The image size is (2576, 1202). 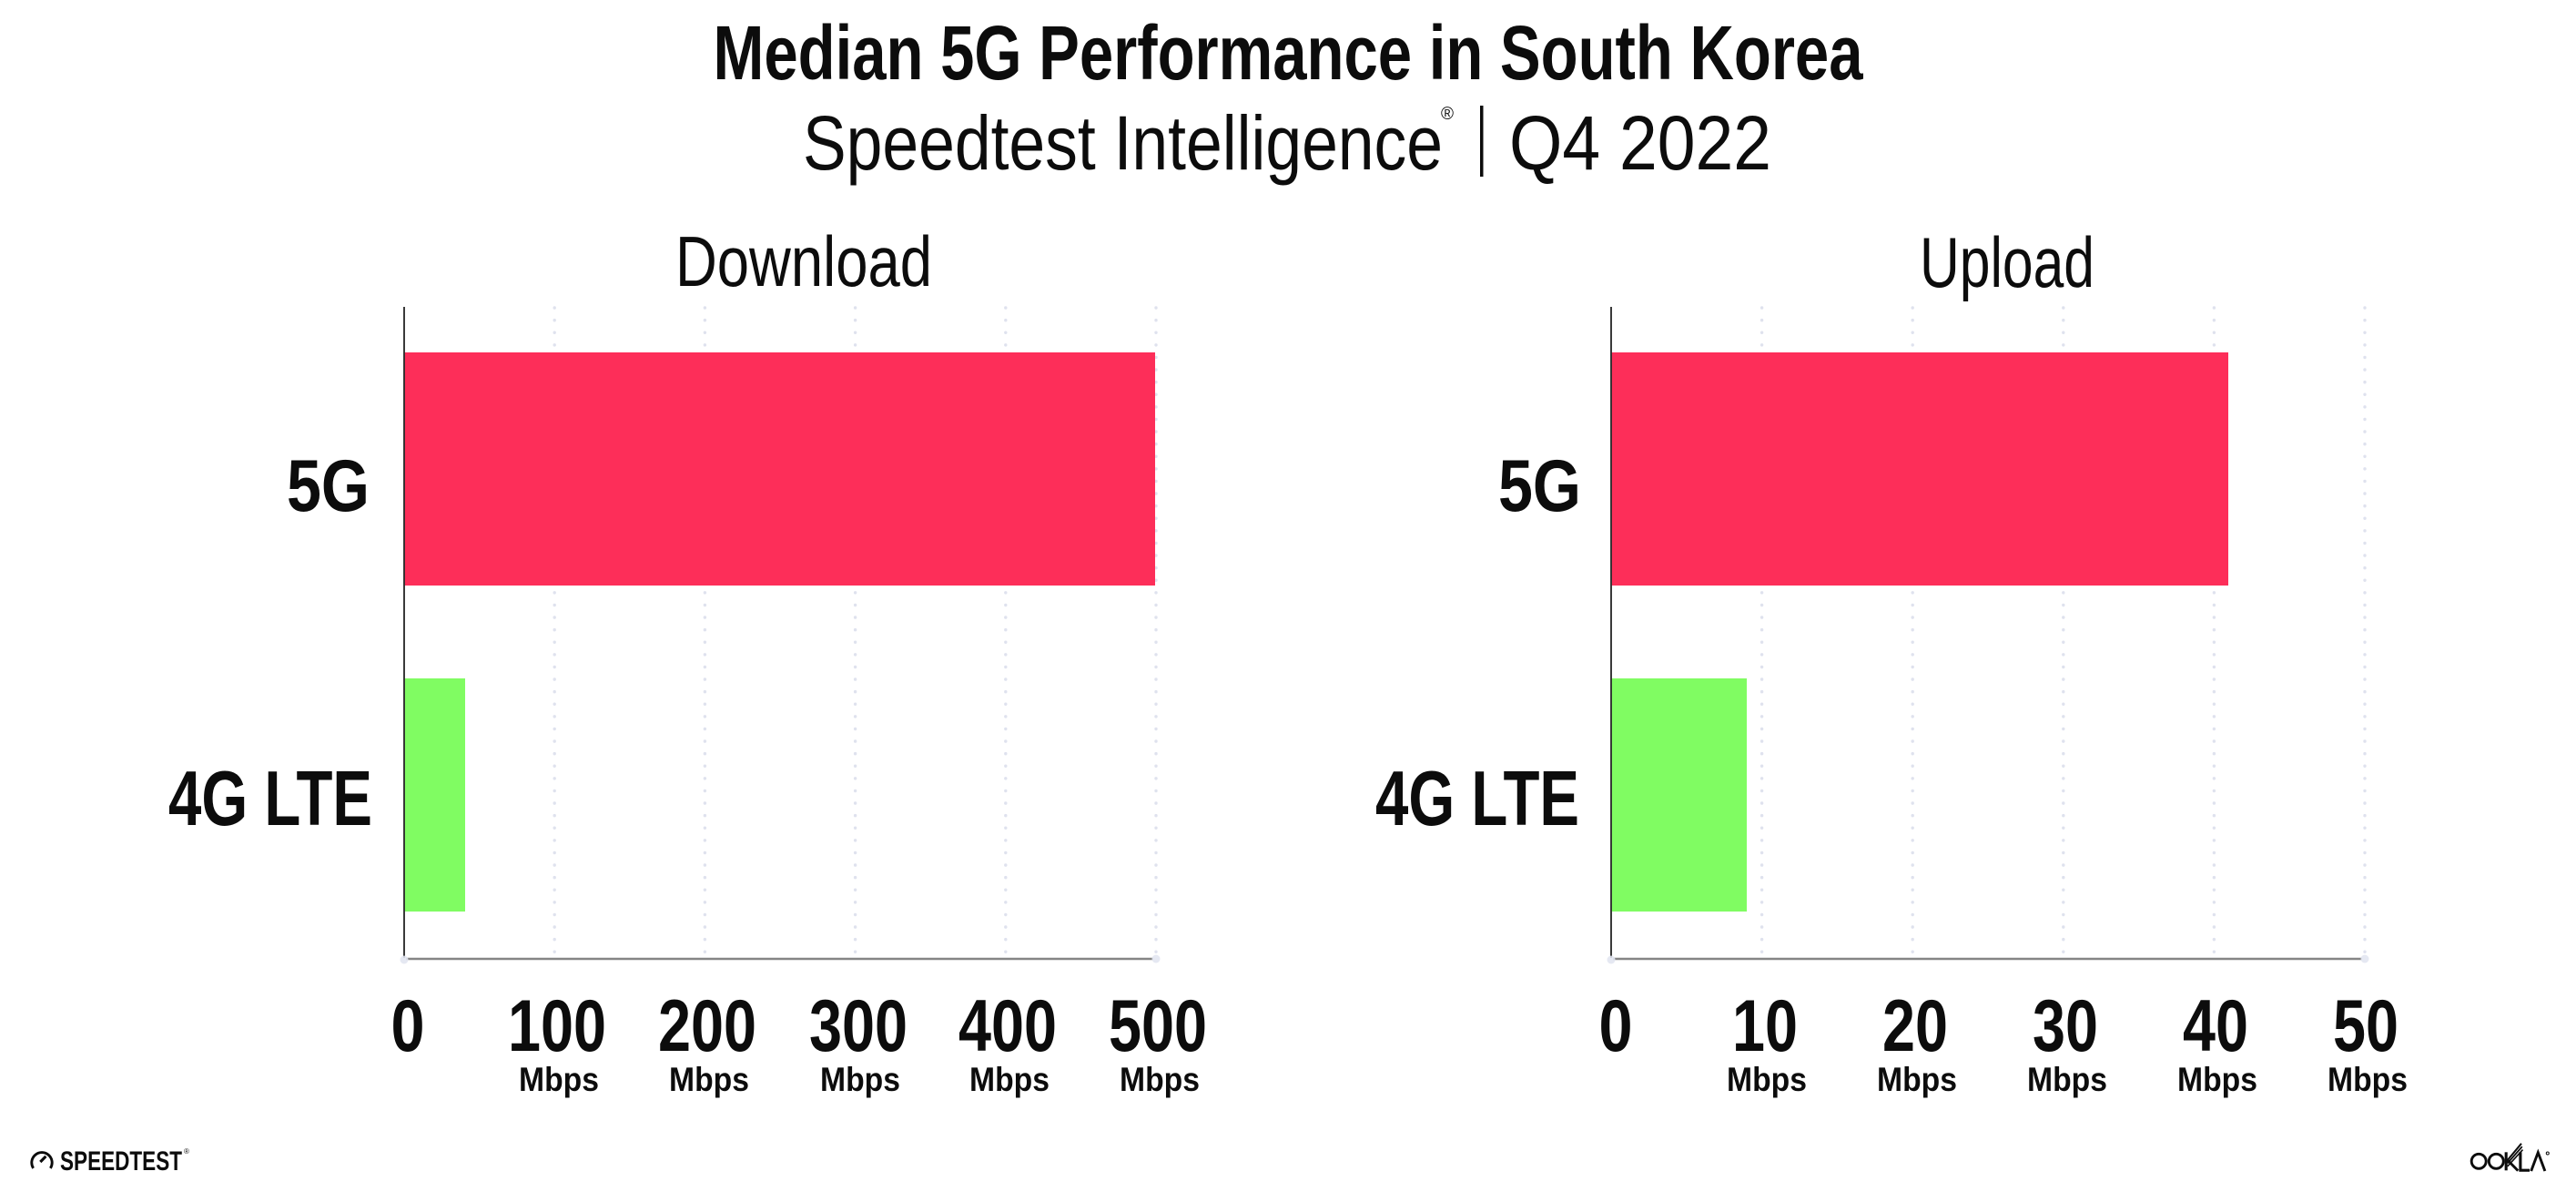 What do you see at coordinates (1765, 1026) in the screenshot?
I see `svg-text: 10` at bounding box center [1765, 1026].